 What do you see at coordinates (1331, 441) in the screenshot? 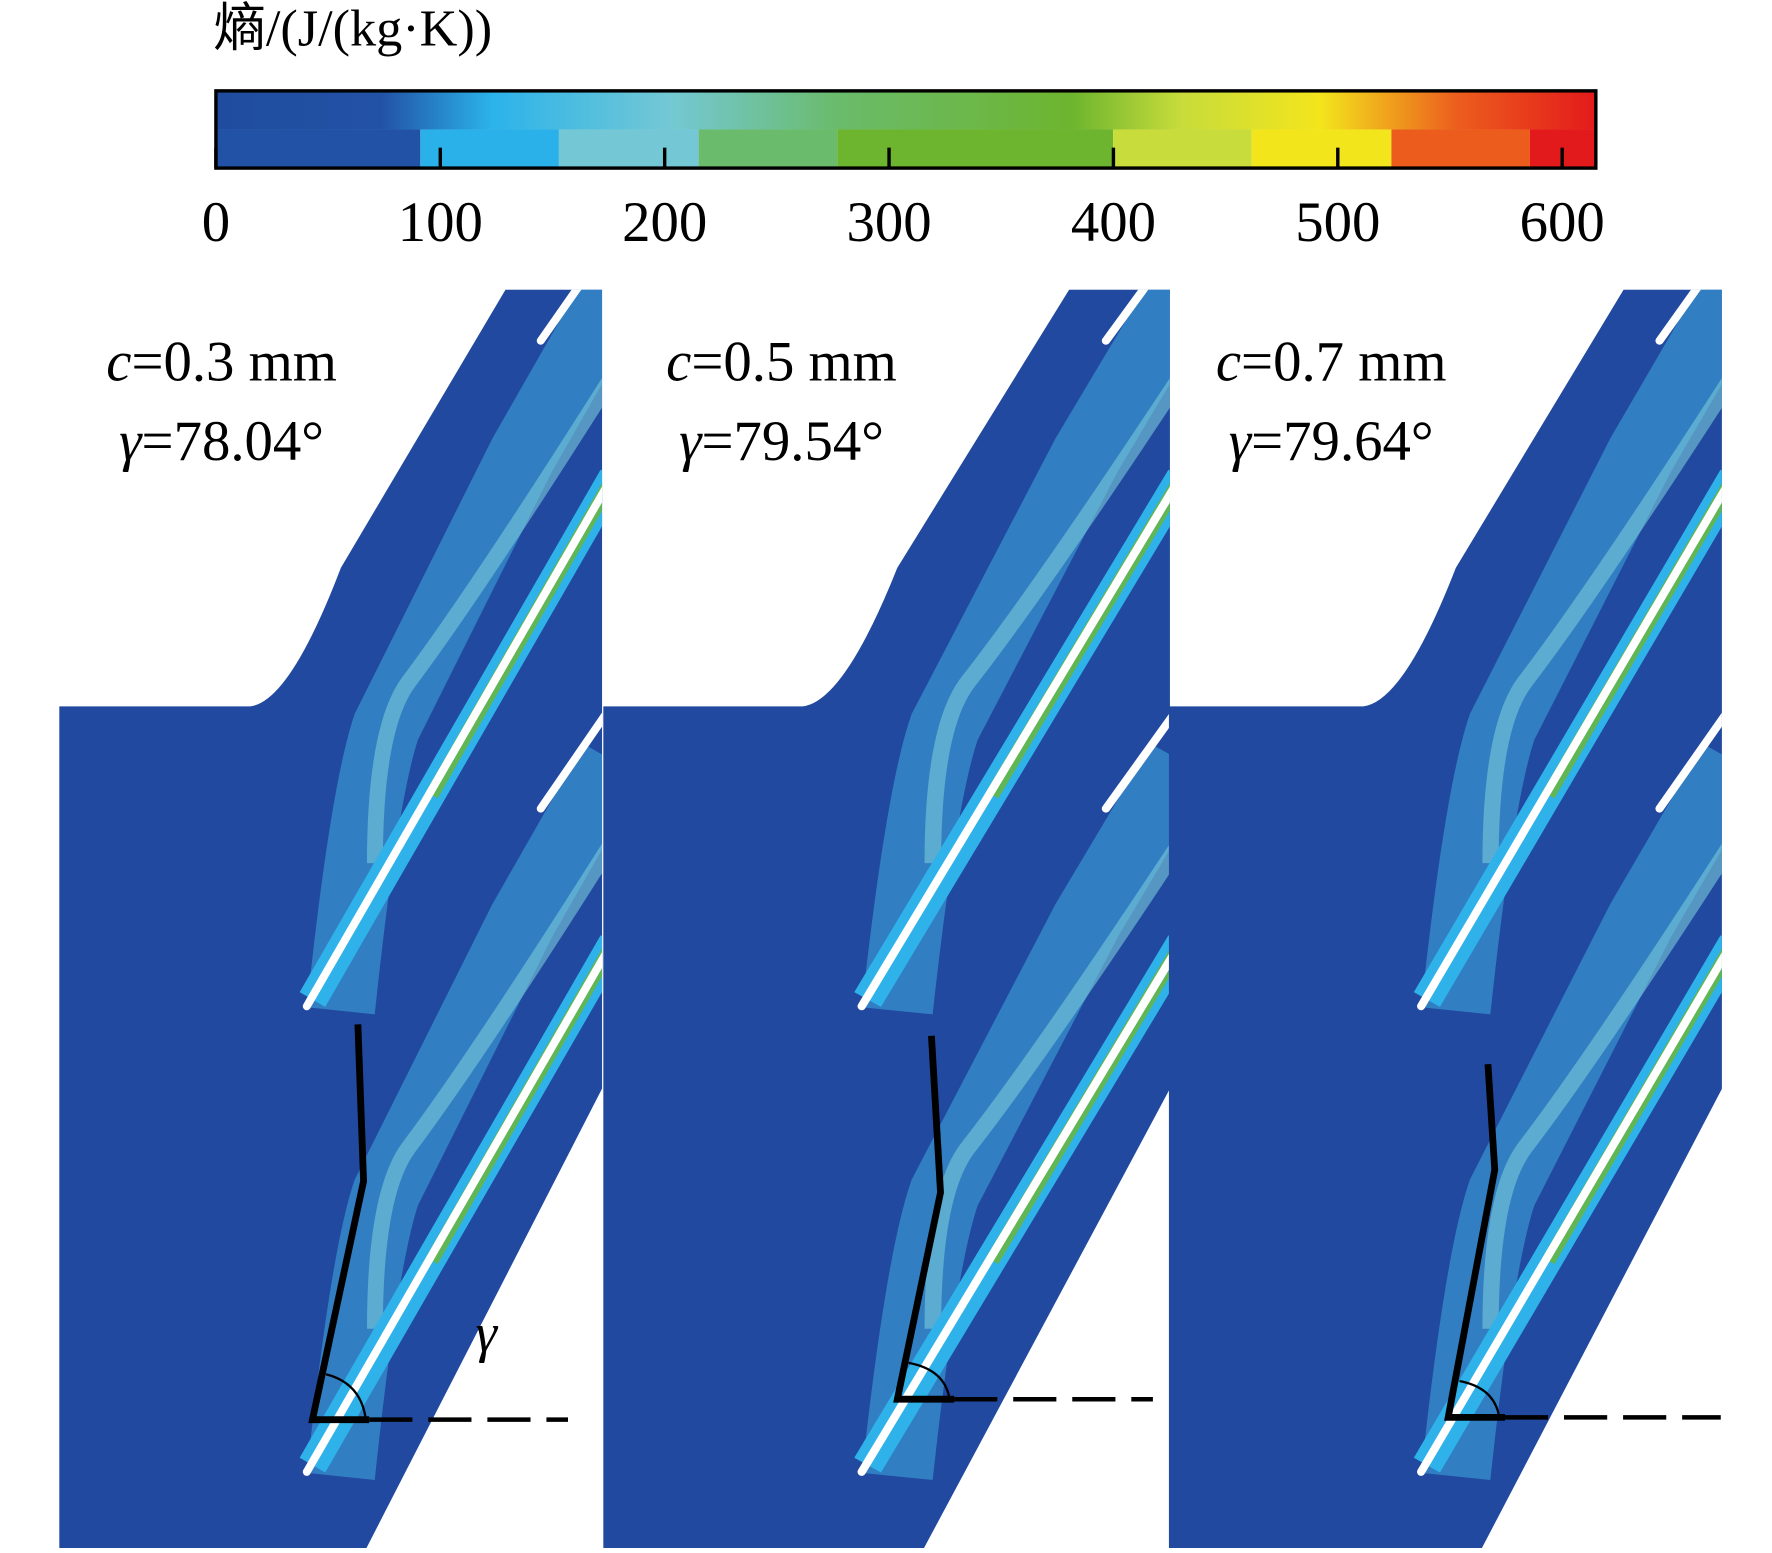
I see `panel-angle: γ=79.64°` at bounding box center [1331, 441].